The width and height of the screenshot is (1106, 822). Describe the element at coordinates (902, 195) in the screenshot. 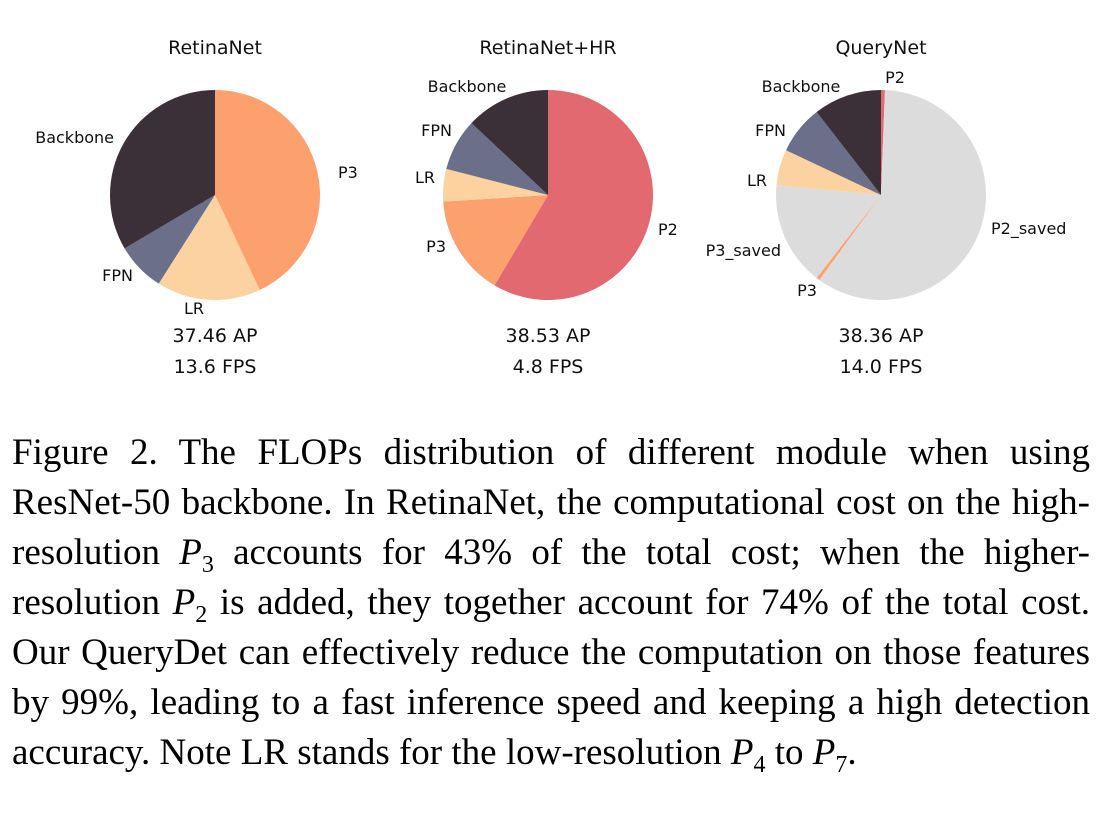

I see `pie-slice-p2-saved` at that location.